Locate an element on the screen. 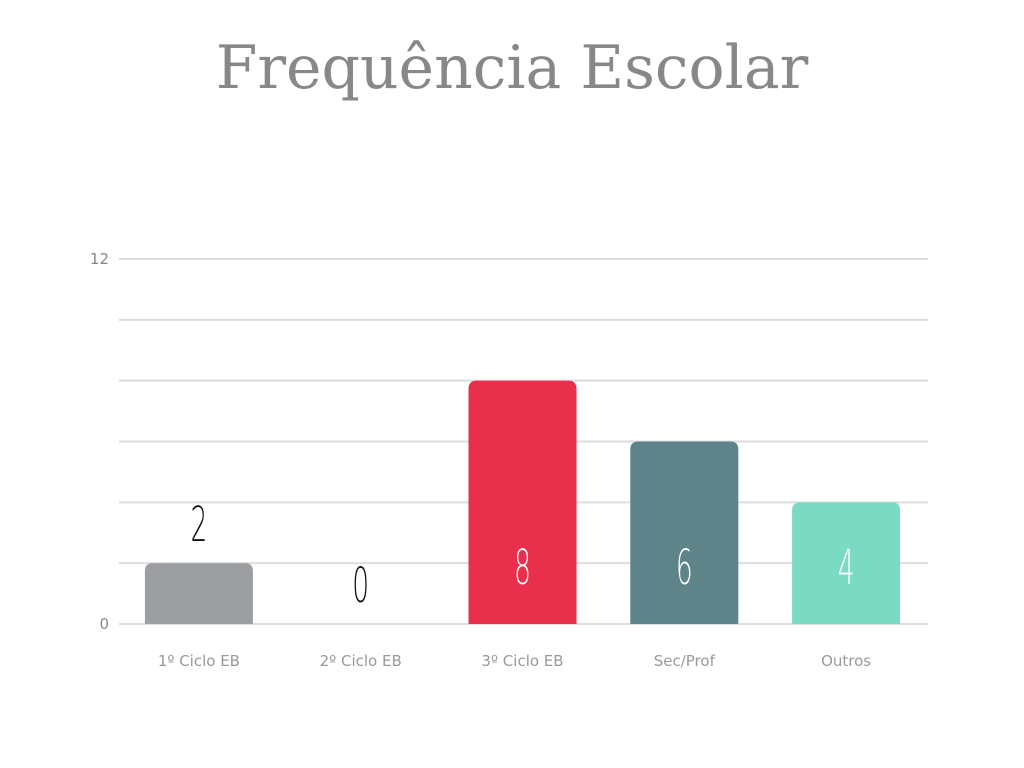 The width and height of the screenshot is (1024, 768). y-tick-label: 0 is located at coordinates (104, 624).